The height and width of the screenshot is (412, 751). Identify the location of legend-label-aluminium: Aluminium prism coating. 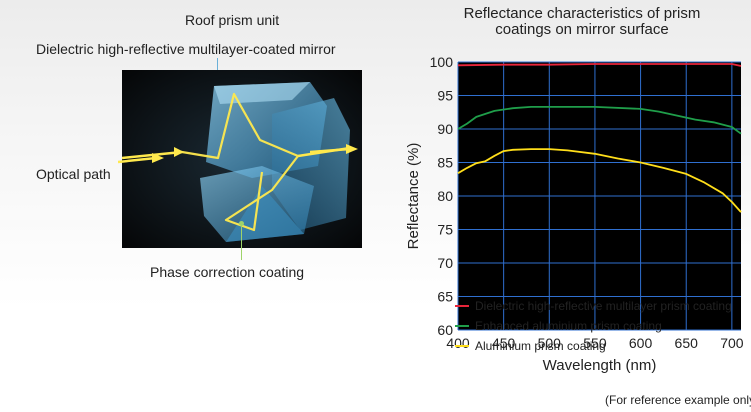
(540, 346).